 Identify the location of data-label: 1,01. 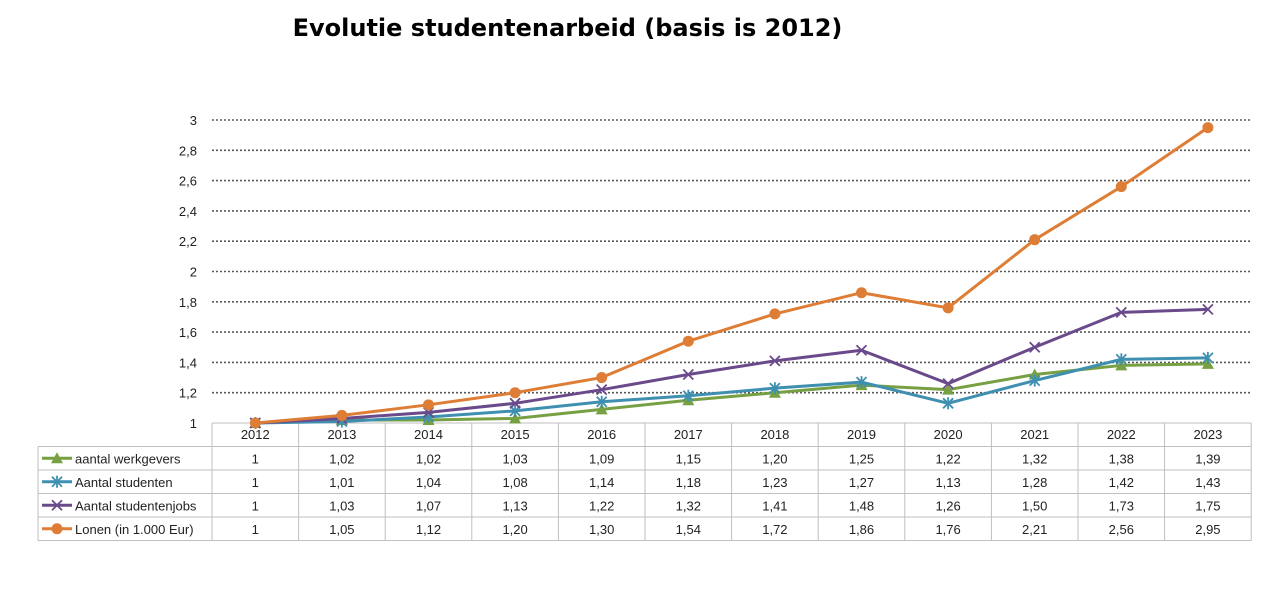
(341, 482).